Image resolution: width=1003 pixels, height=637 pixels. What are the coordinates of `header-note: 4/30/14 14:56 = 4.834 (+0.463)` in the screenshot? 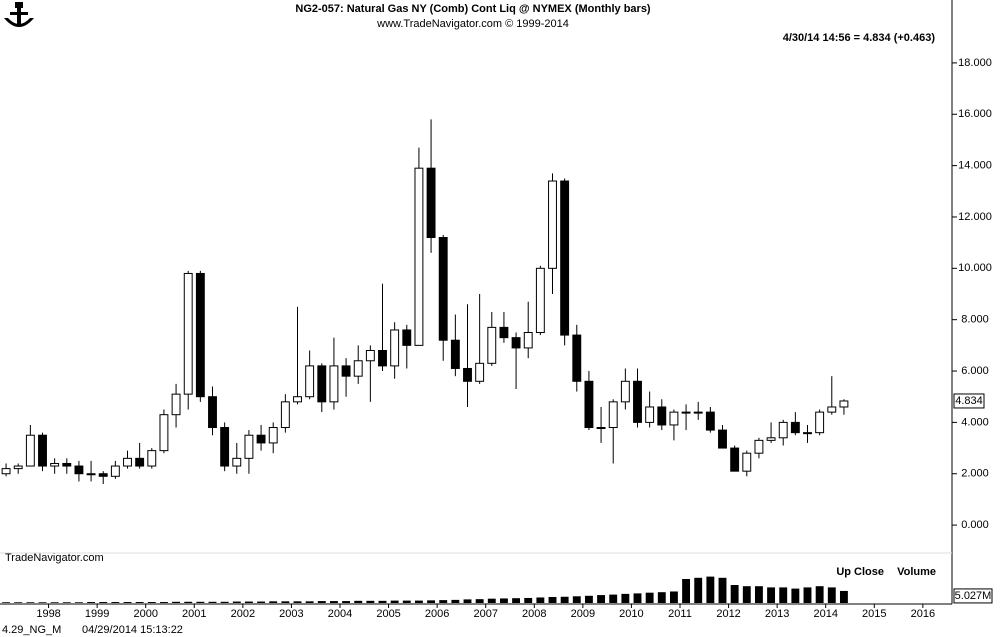 It's located at (859, 38).